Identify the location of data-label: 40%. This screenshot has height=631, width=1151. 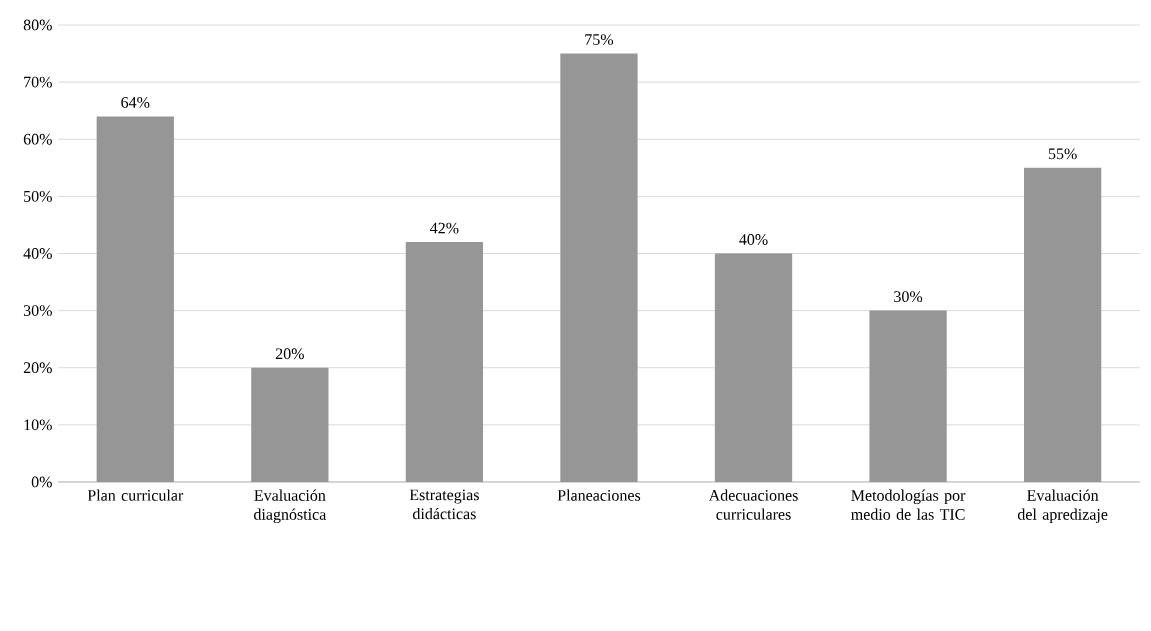
(753, 239).